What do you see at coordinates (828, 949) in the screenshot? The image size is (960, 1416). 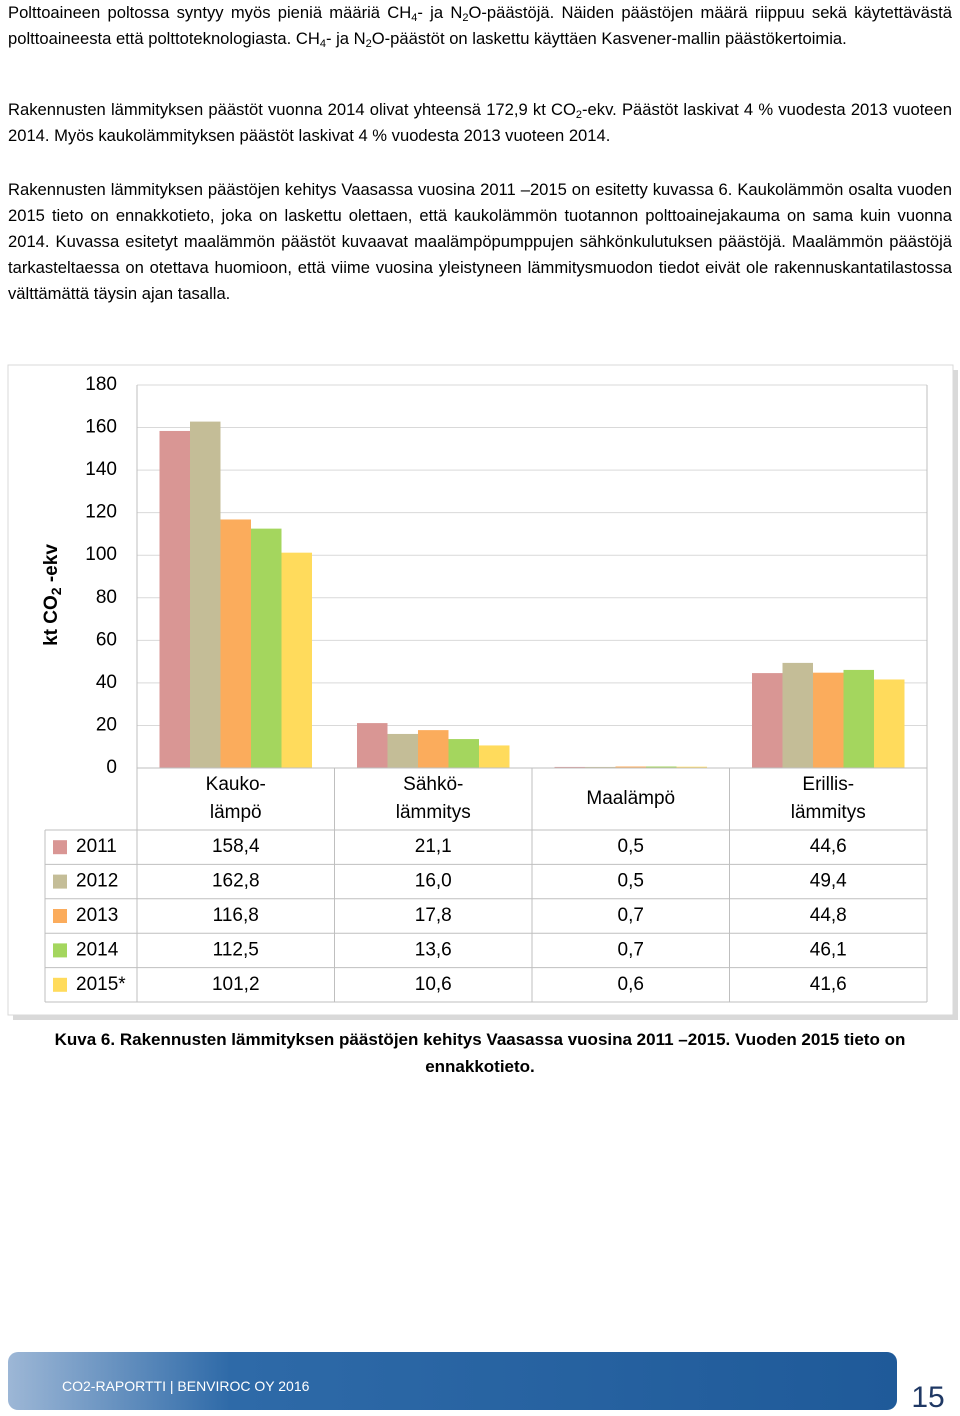 I see `data-label: 46,1` at bounding box center [828, 949].